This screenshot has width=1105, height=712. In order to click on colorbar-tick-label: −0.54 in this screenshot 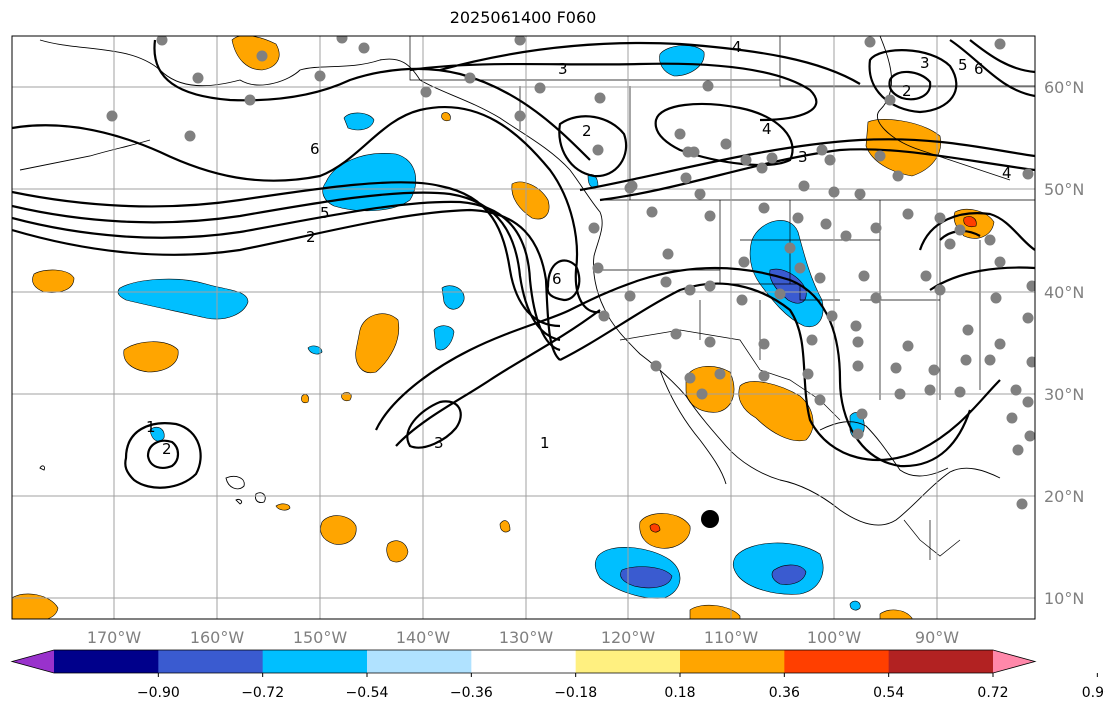, I will do `click(367, 693)`.